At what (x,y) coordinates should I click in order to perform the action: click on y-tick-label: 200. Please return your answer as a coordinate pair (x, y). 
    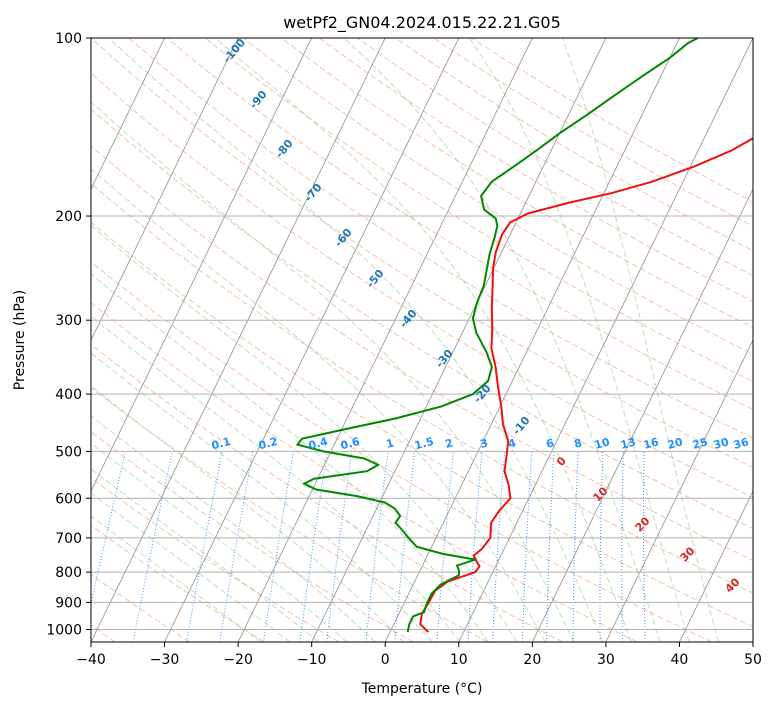
    Looking at the image, I should click on (68, 217).